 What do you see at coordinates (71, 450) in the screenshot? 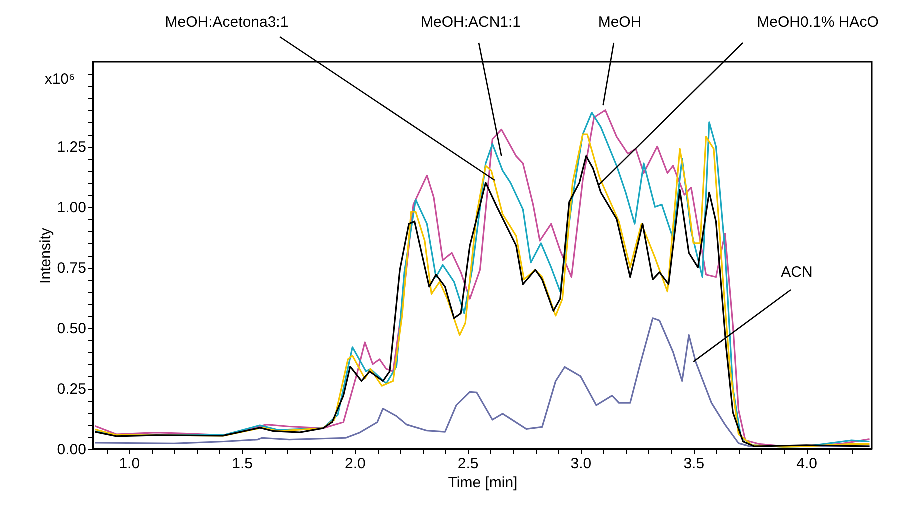
I see `y-tick-label: 0.00` at bounding box center [71, 450].